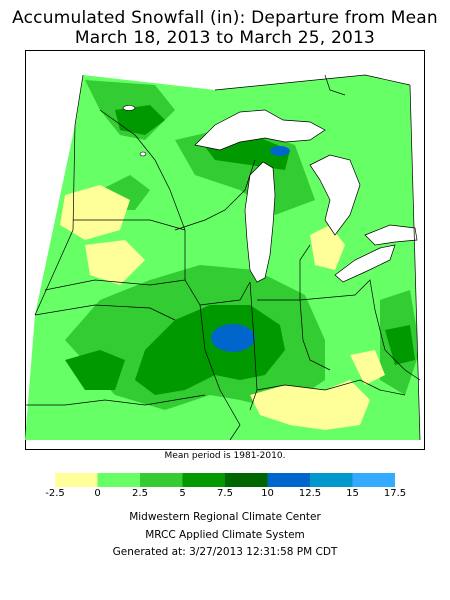 The height and width of the screenshot is (600, 450). I want to click on legend-tick-label: 17.5, so click(395, 493).